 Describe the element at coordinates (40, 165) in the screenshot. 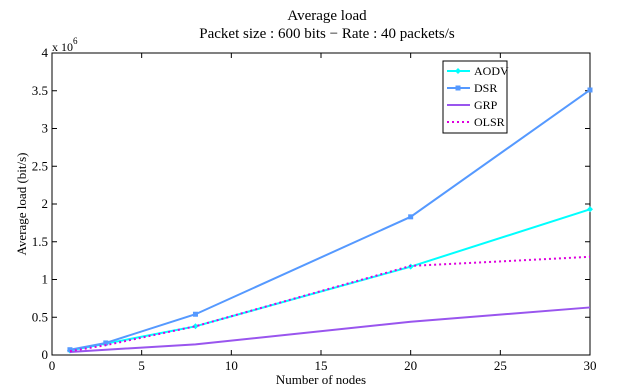

I see `y-tick-label: 2.5` at that location.